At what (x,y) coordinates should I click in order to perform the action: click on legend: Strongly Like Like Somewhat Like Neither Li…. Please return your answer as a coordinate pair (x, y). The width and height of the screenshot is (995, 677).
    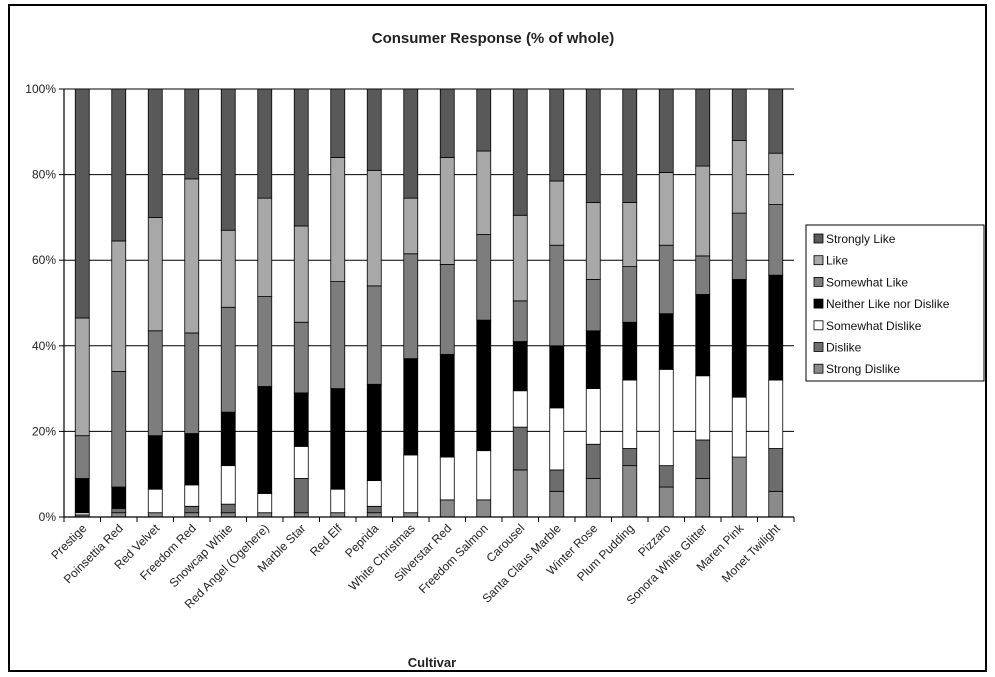
    Looking at the image, I should click on (895, 303).